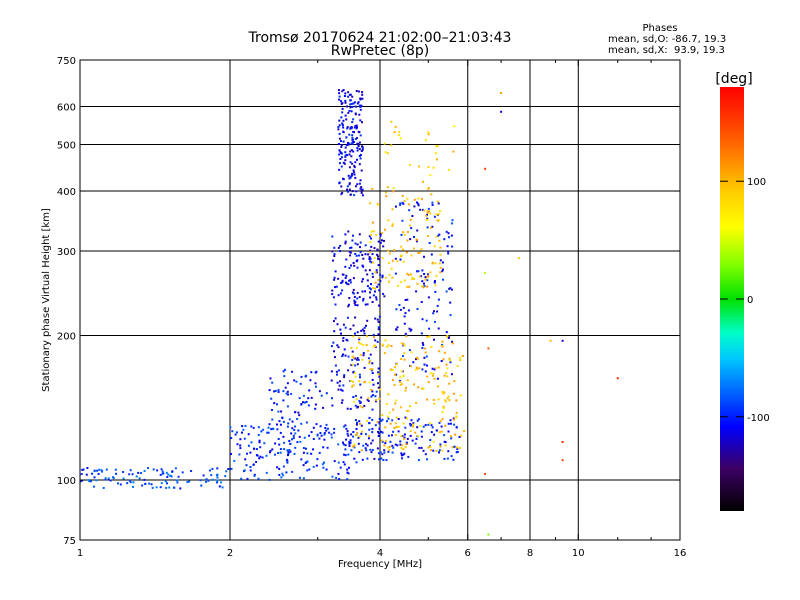 The image size is (800, 600). What do you see at coordinates (530, 553) in the screenshot?
I see `x-tick-label: 8` at bounding box center [530, 553].